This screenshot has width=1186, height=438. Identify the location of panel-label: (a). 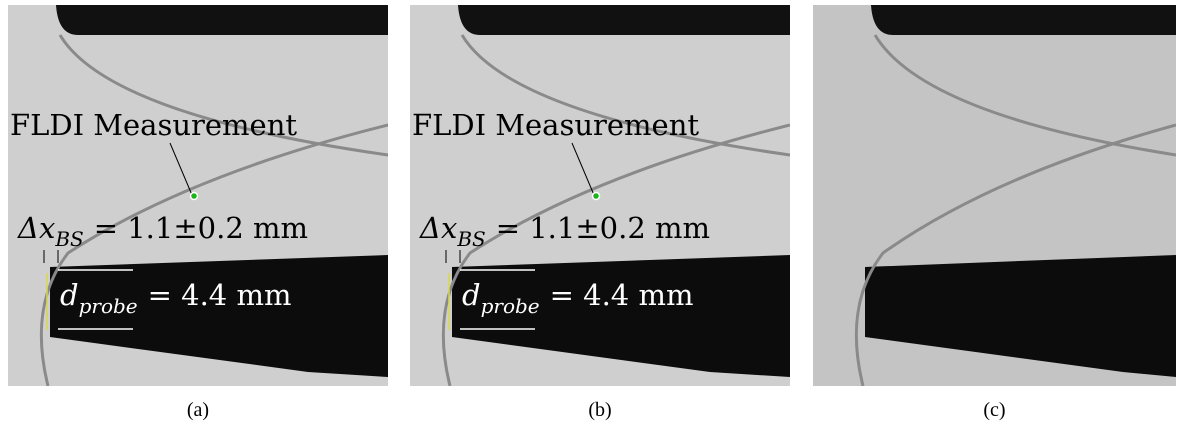
(198, 410).